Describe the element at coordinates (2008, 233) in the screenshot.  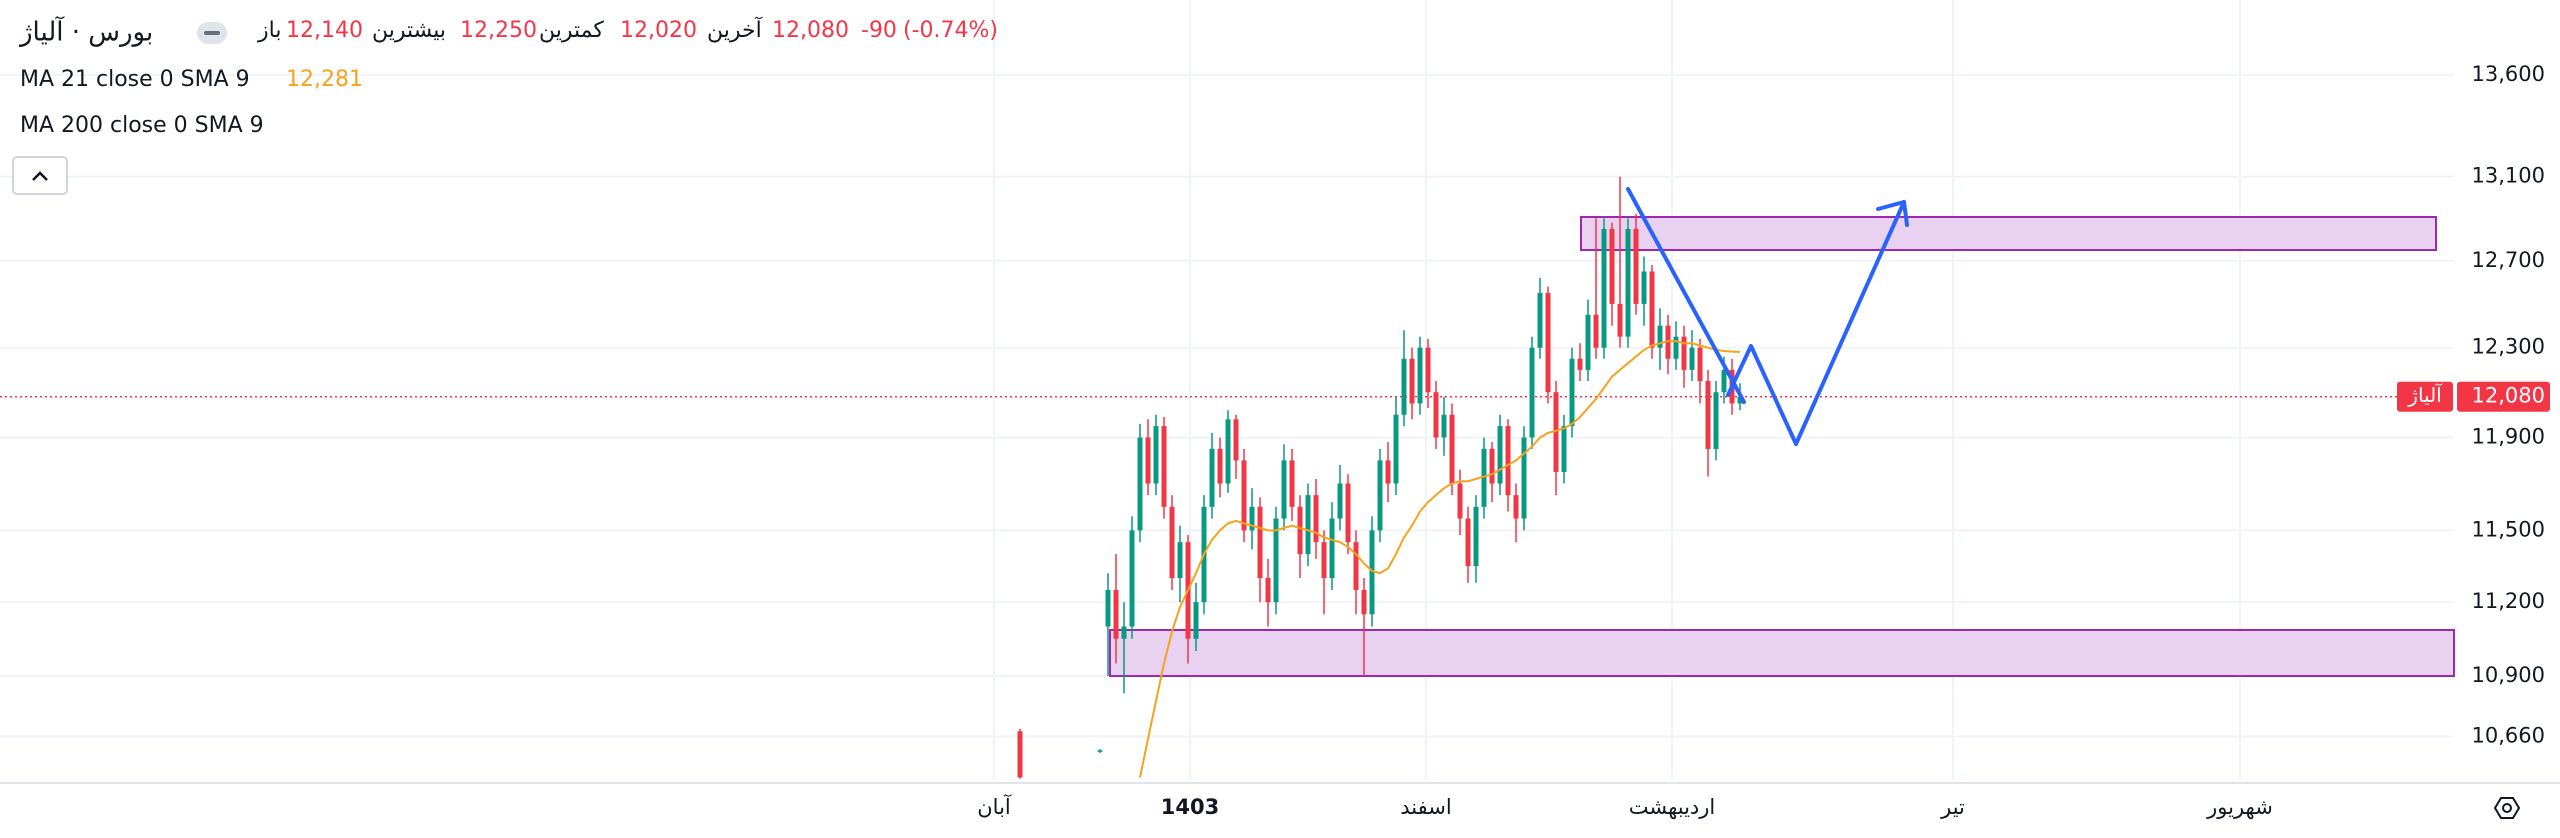
I see `zone-upper` at that location.